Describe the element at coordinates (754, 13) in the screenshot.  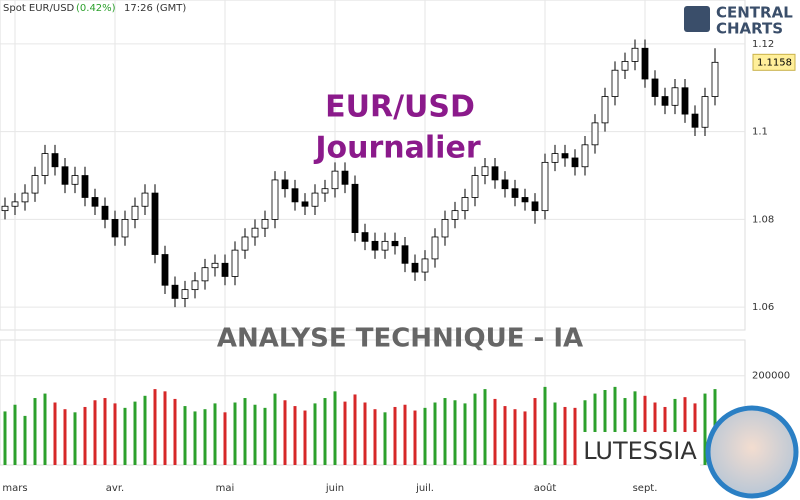
I see `logo-text: CENTRAL` at that location.